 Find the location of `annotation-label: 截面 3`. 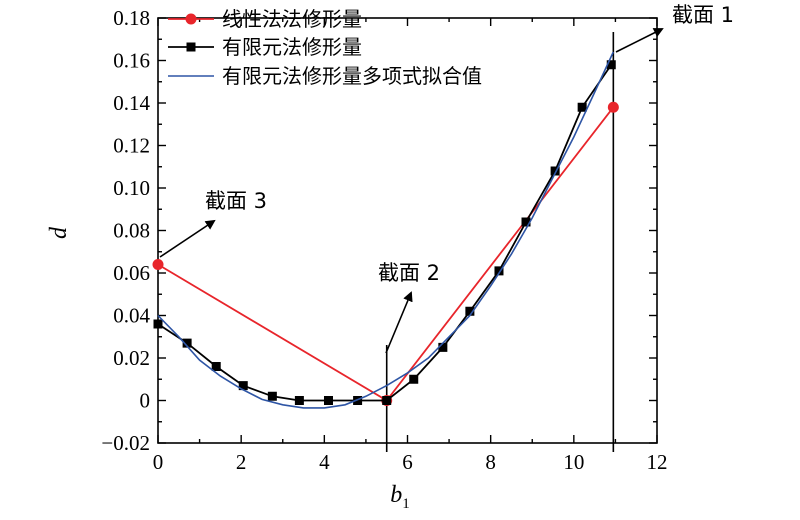

annotation-label: 截面 3 is located at coordinates (236, 201).